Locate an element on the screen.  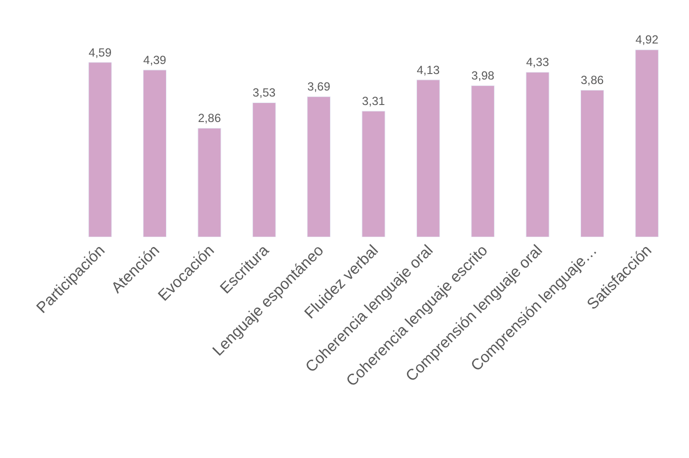
data-label: 4,39 is located at coordinates (154, 59).